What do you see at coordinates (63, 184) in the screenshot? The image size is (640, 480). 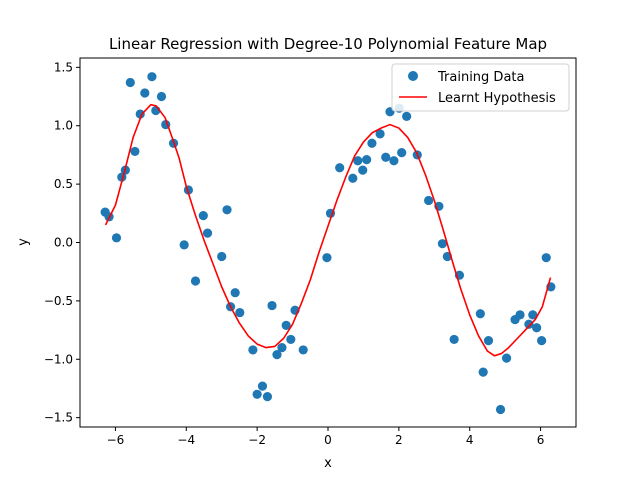 I see `y-tick-label: 0.5` at bounding box center [63, 184].